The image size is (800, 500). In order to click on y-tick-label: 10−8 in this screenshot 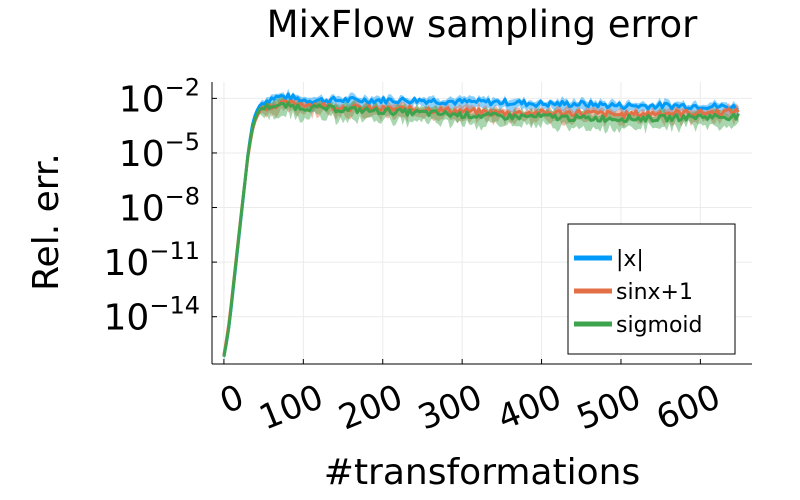, I will do `click(159, 206)`.